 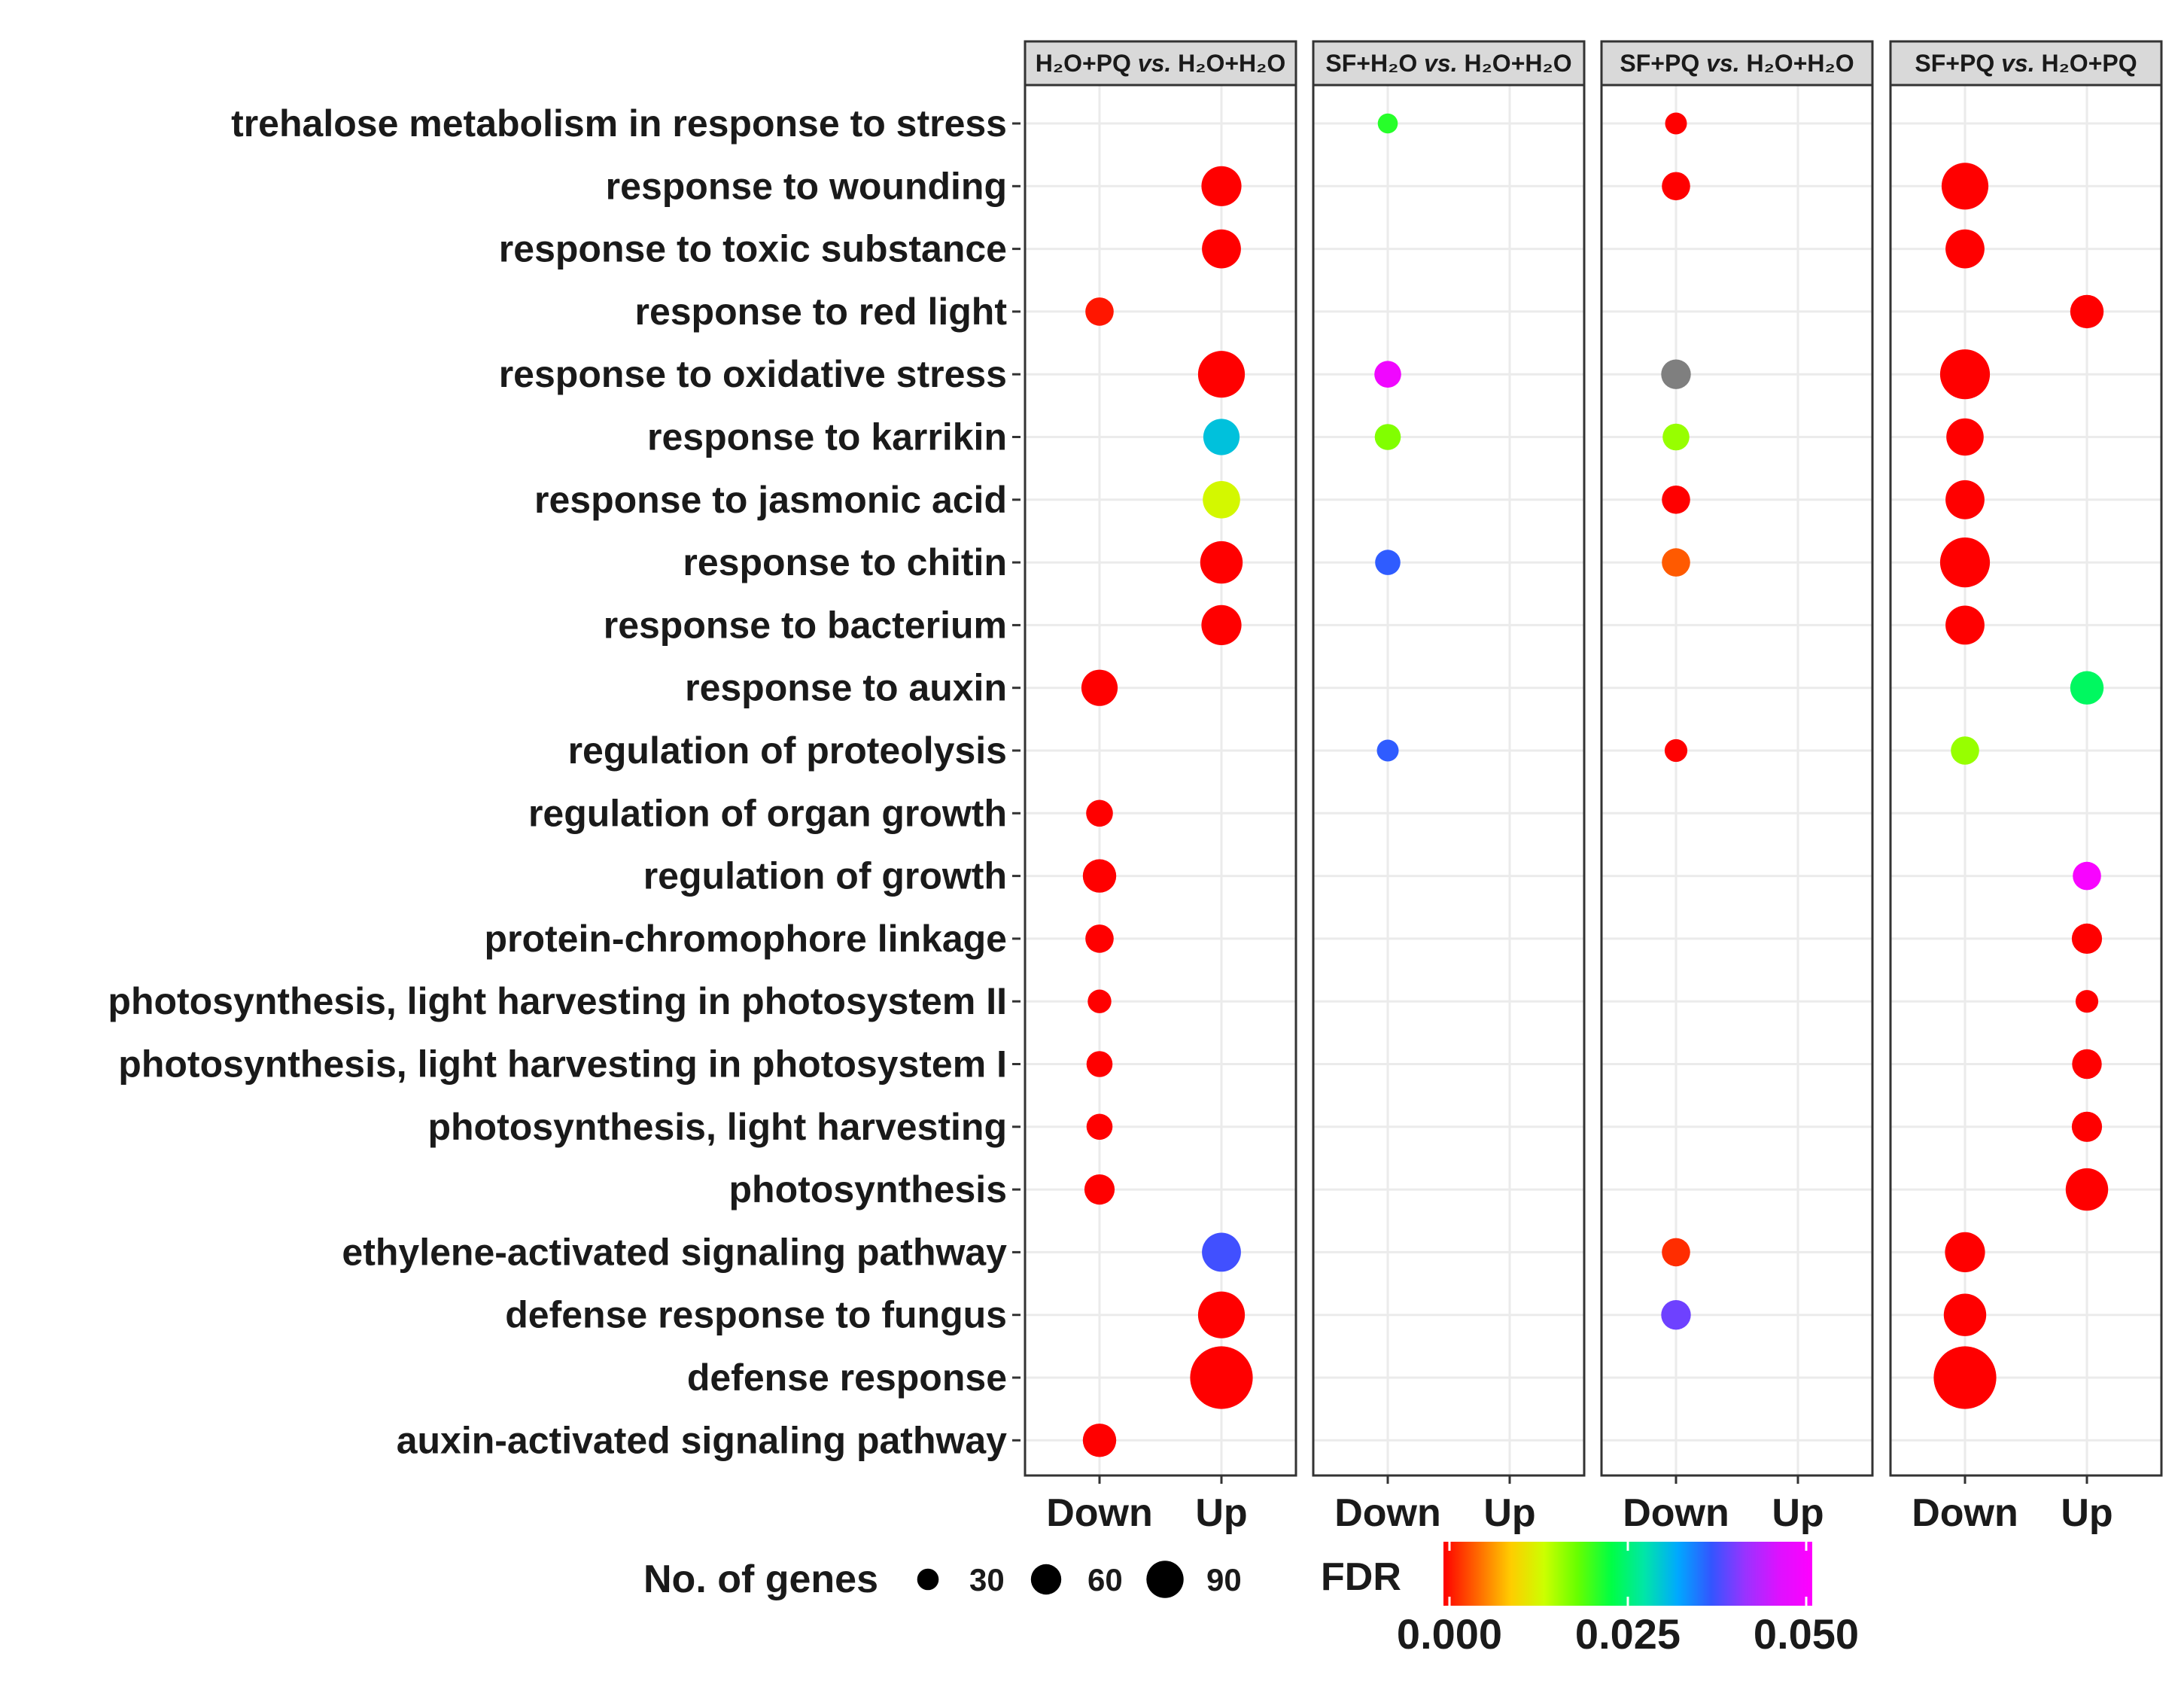 I want to click on data-point-response-to-oxidative-stress-up, so click(x=1221, y=374).